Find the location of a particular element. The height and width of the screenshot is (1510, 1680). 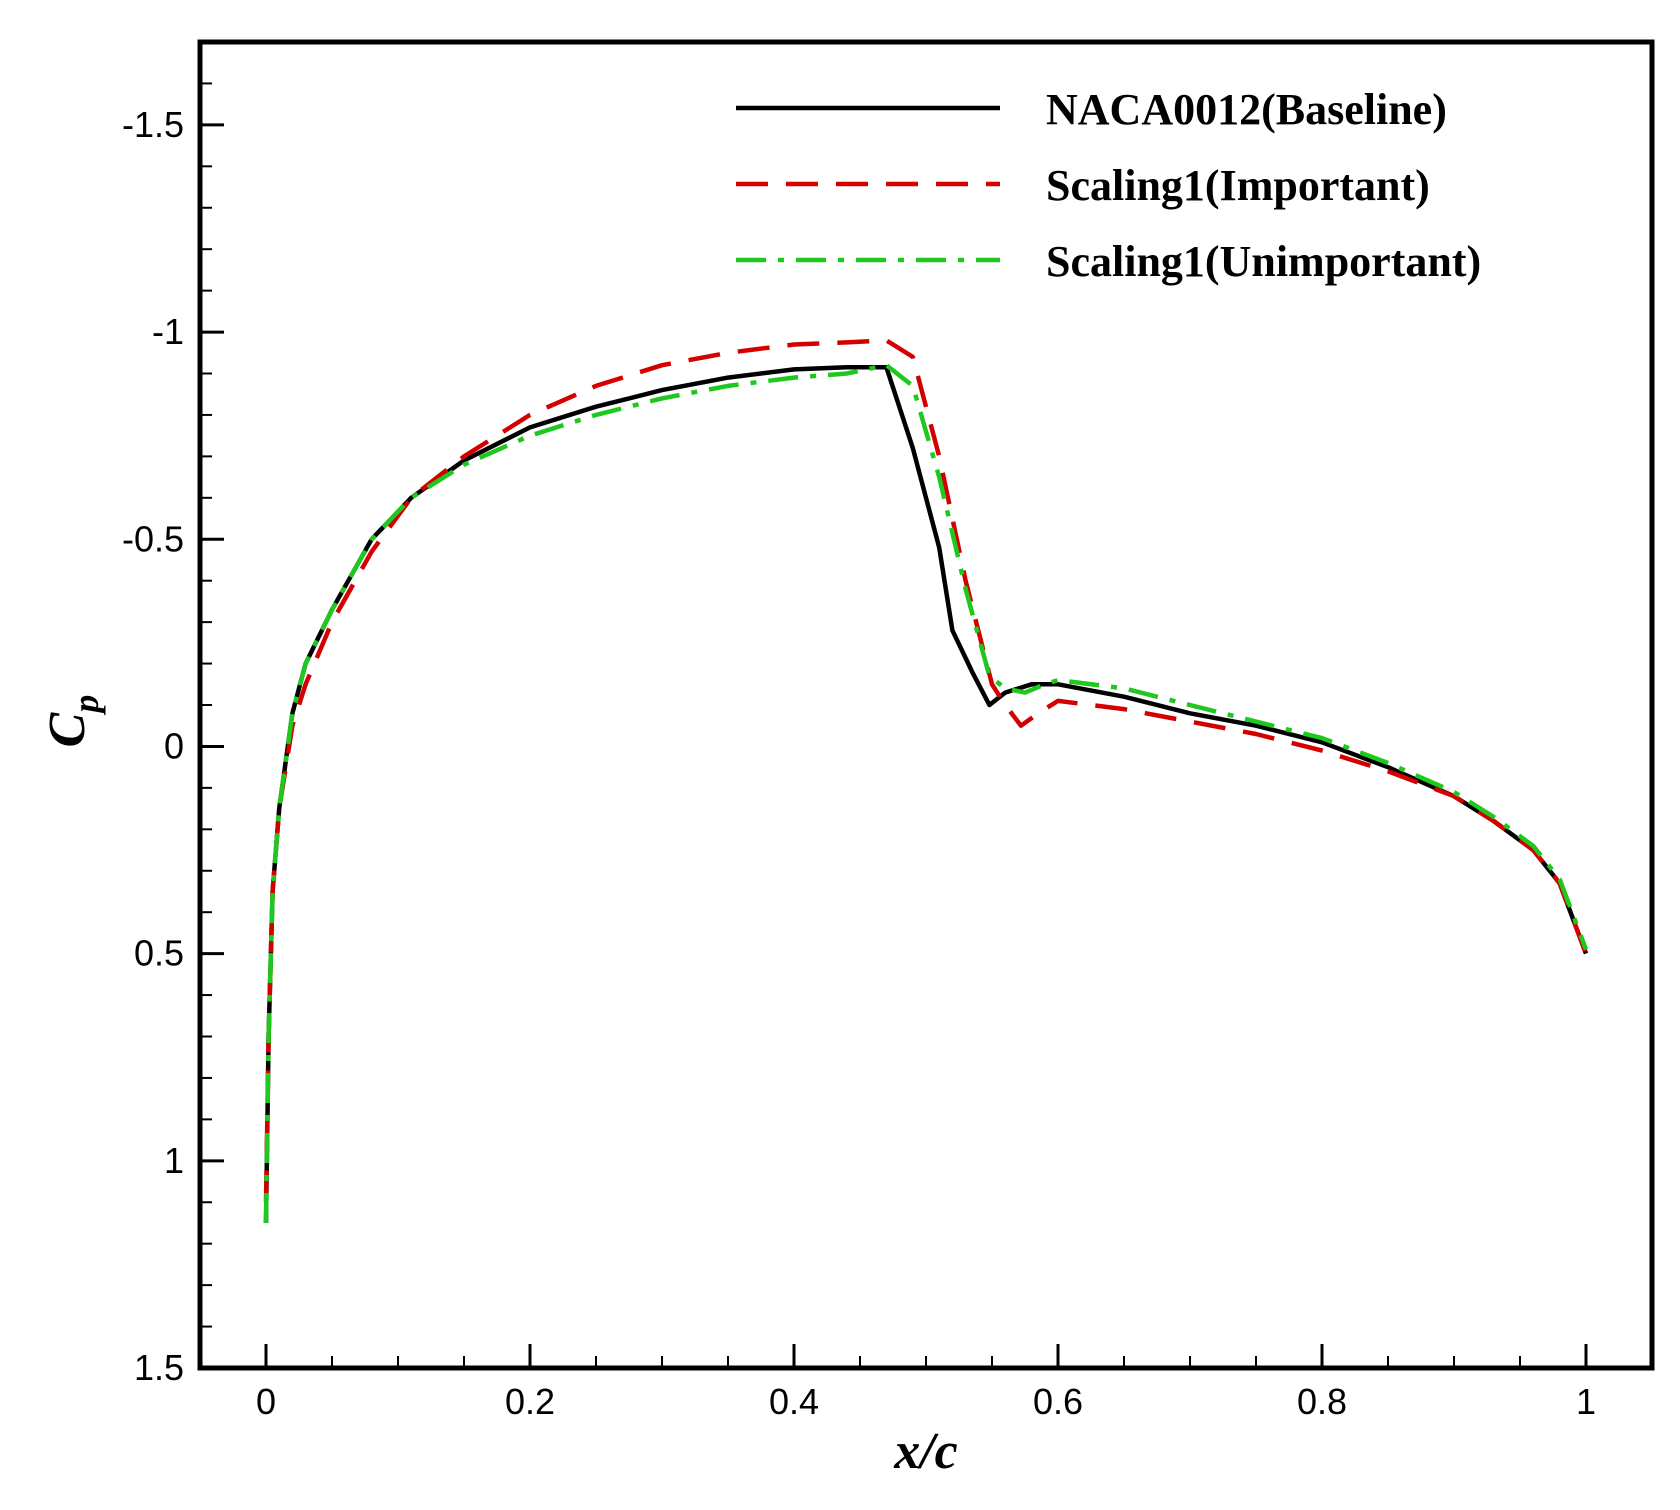

legend-label-3: Scaling1(Unimportant) is located at coordinates (1263, 261).